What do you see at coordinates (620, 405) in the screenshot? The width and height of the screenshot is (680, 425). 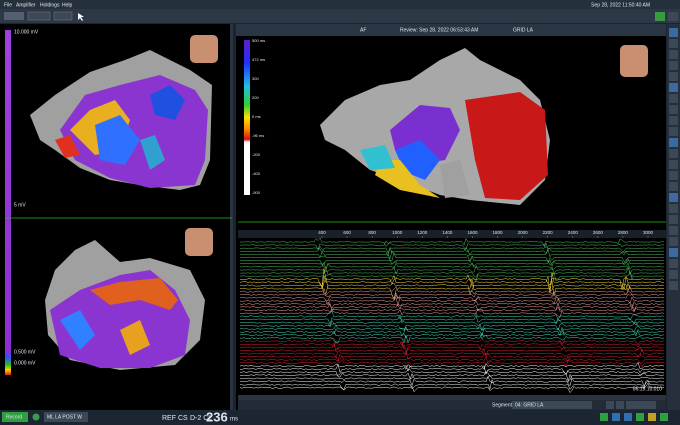 I see `pause-button` at bounding box center [620, 405].